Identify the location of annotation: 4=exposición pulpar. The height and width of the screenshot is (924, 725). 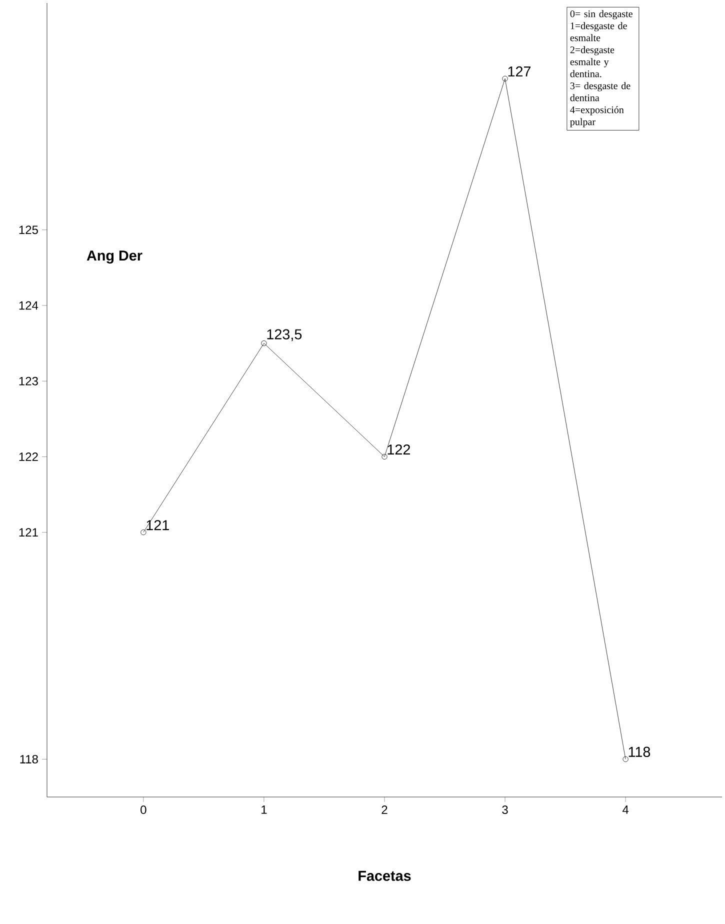
(597, 117).